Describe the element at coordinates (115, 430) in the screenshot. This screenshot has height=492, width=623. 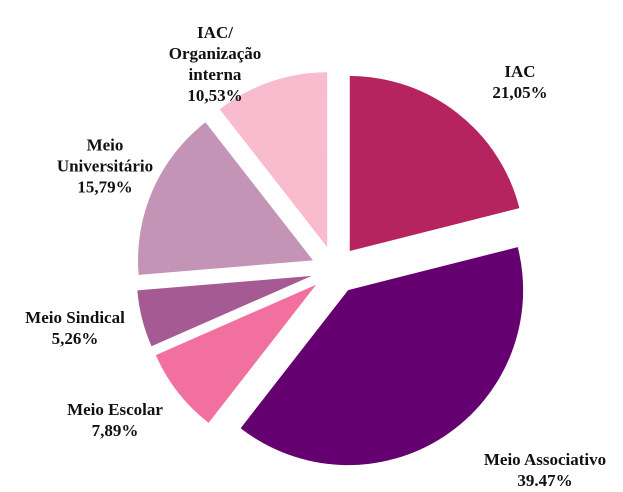
I see `value-label: 7,89%` at that location.